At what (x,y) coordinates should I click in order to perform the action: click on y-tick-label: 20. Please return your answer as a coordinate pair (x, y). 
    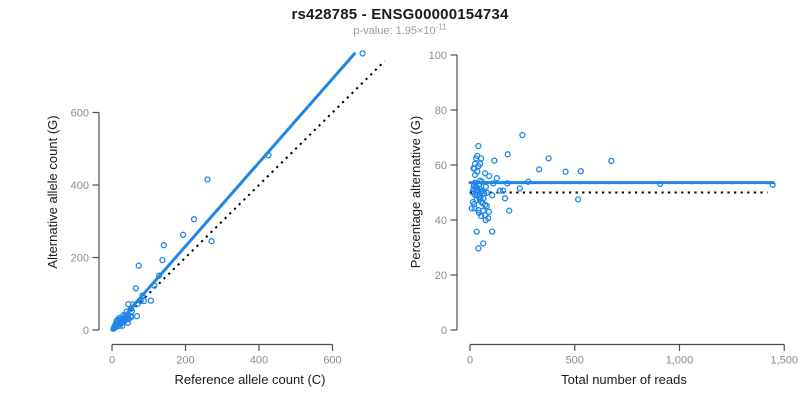
    Looking at the image, I should click on (441, 276).